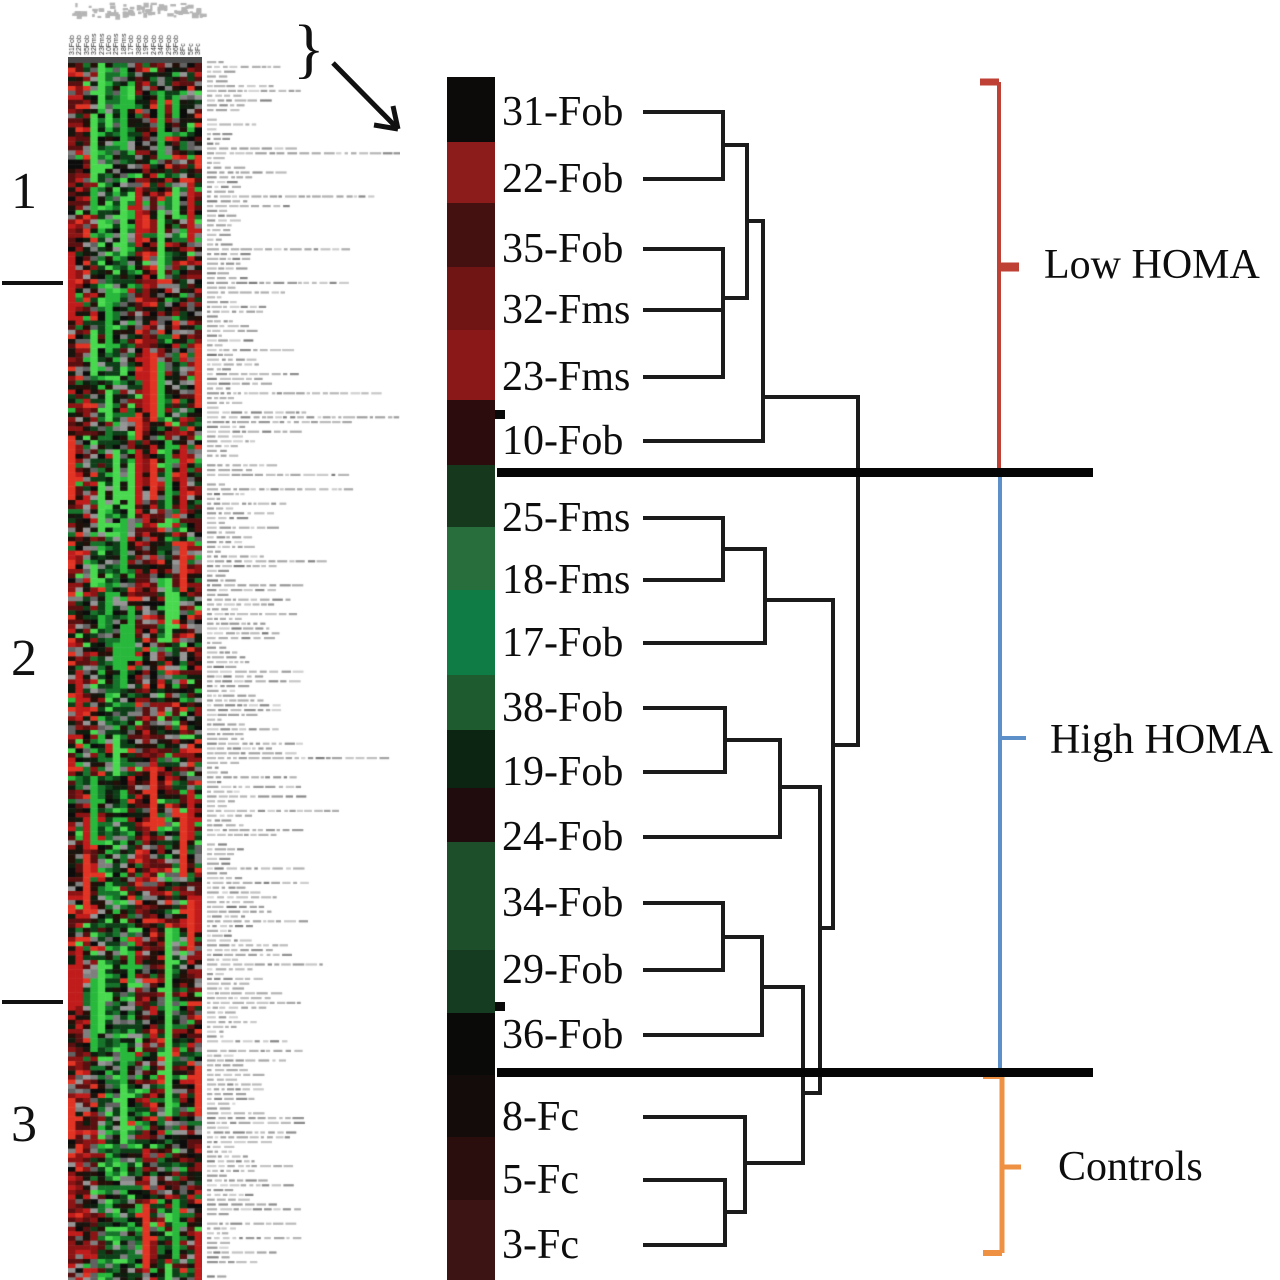 The width and height of the screenshot is (1280, 1280). What do you see at coordinates (566, 377) in the screenshot?
I see `dendrogram-leaf-label-23-Fms: 23-Fms` at bounding box center [566, 377].